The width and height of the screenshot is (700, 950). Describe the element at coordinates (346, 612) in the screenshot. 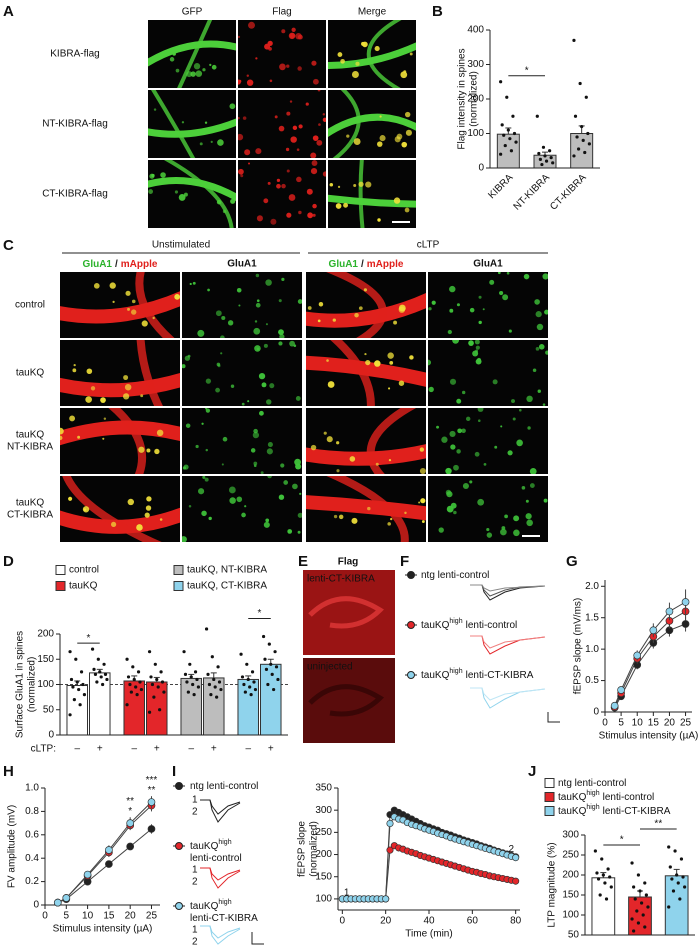

I see `hippocampus` at that location.